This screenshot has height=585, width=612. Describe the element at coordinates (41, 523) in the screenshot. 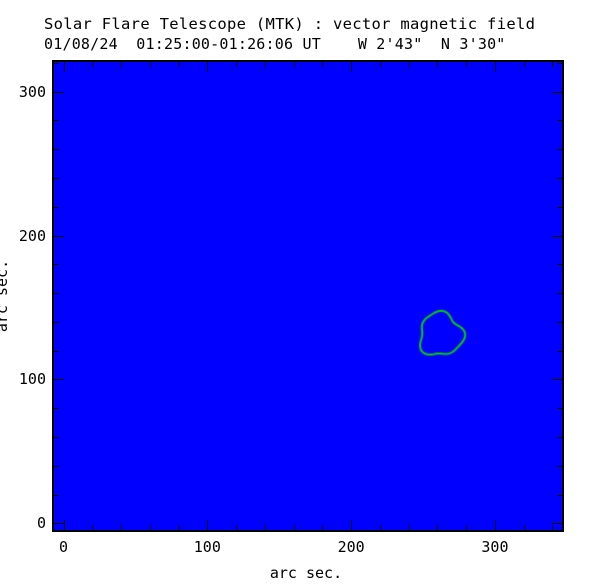

I see `y-tick-label: 0` at that location.